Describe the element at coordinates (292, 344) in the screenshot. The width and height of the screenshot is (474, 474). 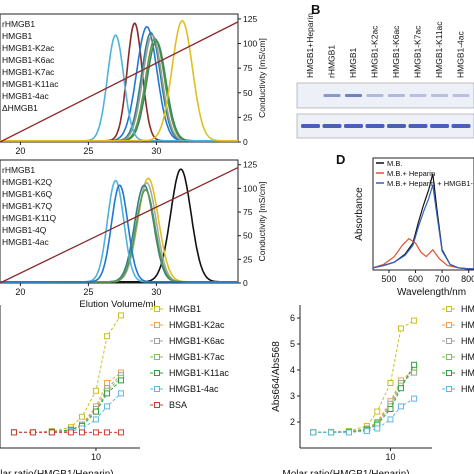
I see `y-tick-label: 5` at that location.